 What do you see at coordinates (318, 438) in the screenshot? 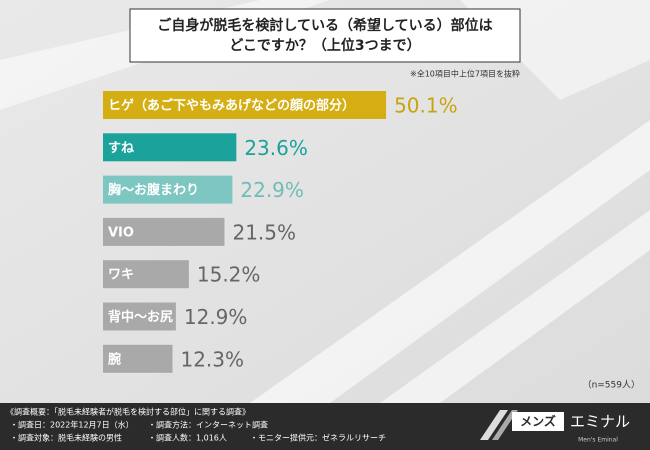
I see `footer-text: ・モニター提供元：ゼネラルリサーチ` at bounding box center [318, 438].